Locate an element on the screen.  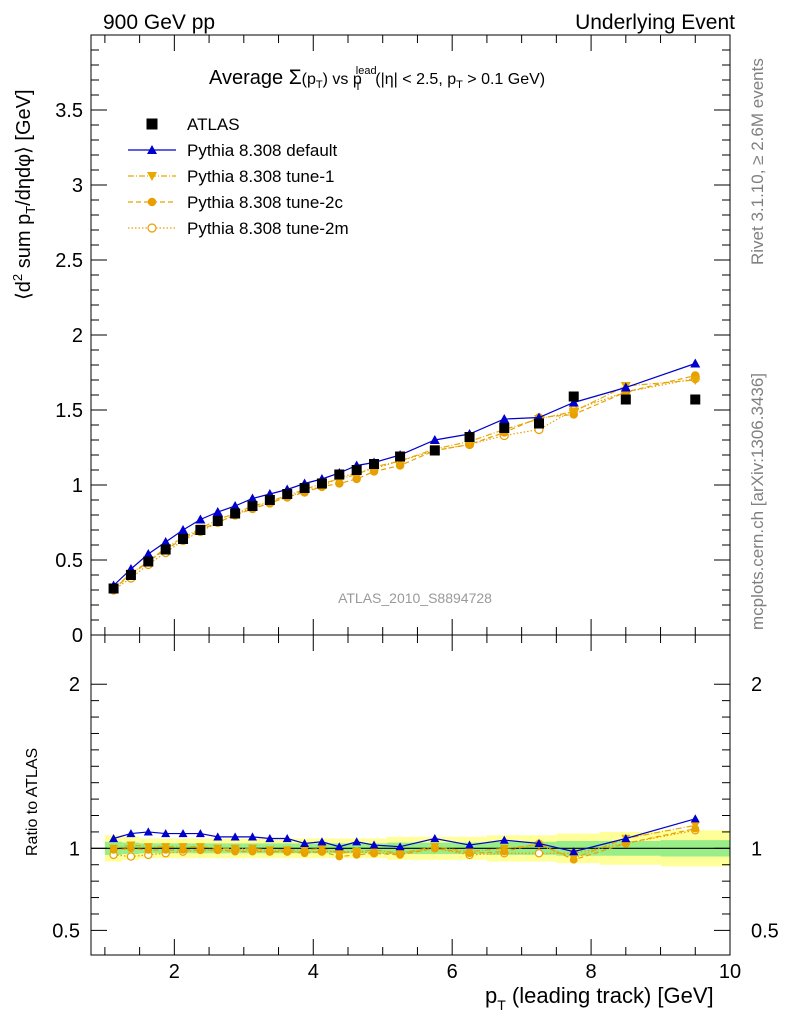
ratio-y-tick-label-right: 0.5 is located at coordinates (765, 931).